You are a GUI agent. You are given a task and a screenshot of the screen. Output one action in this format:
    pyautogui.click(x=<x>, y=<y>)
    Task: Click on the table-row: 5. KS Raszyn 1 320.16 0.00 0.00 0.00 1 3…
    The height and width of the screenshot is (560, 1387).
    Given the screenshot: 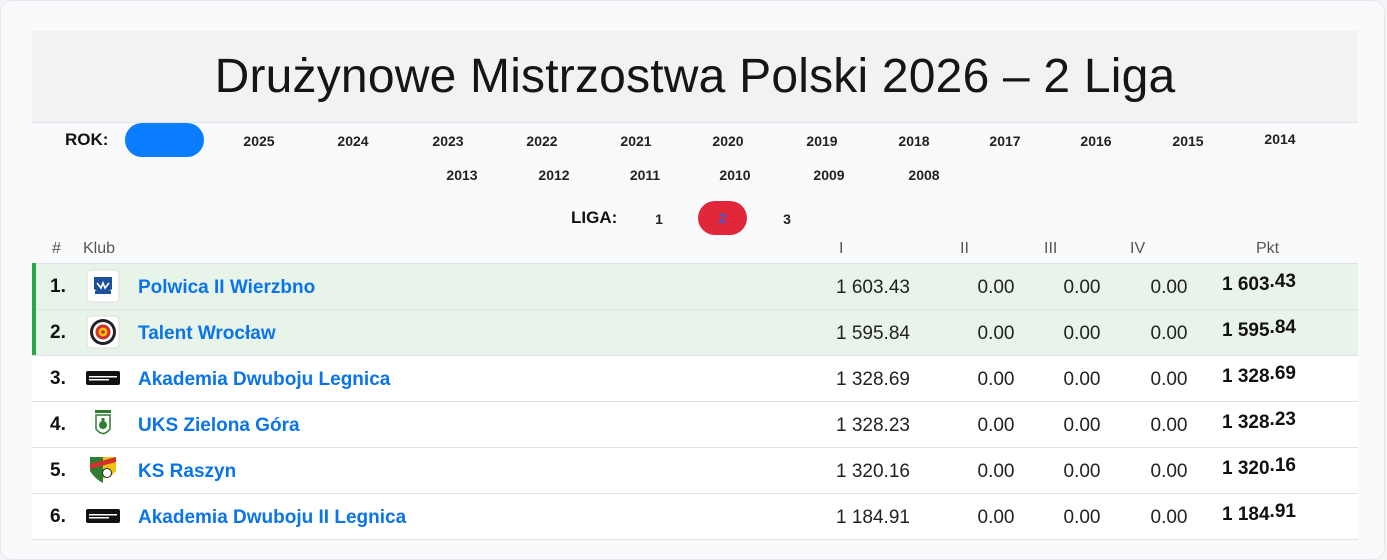 What is the action you would take?
    pyautogui.click(x=695, y=470)
    